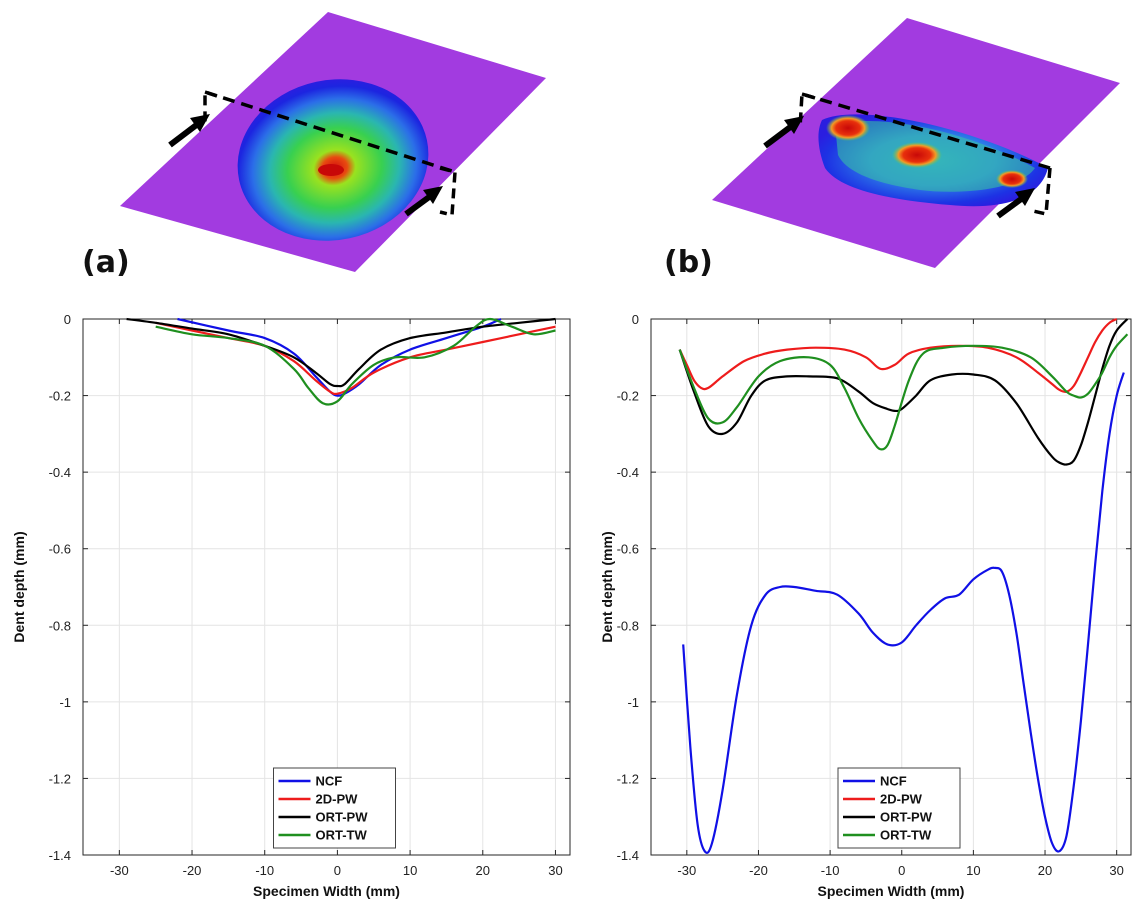 Image resolution: width=1140 pixels, height=910 pixels. Describe the element at coordinates (331, 170) in the screenshot. I see `surface-a-dent-core` at that location.